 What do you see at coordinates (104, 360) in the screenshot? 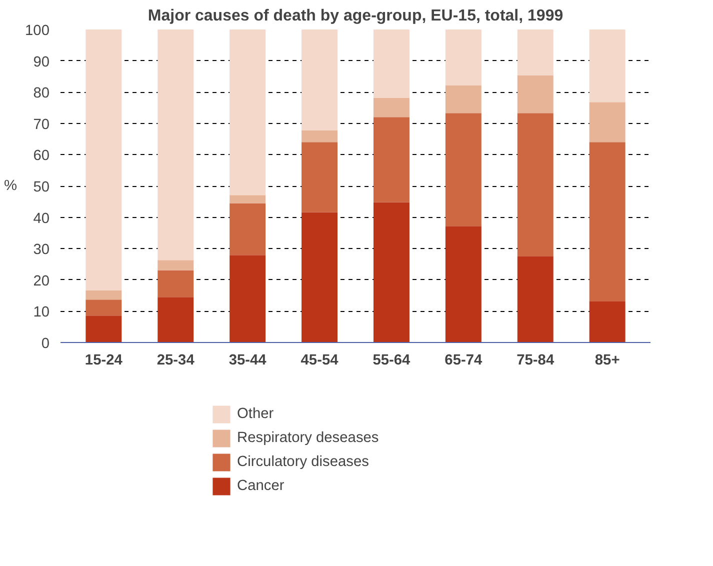
I see `x-tick-label: 15-24` at bounding box center [104, 360].